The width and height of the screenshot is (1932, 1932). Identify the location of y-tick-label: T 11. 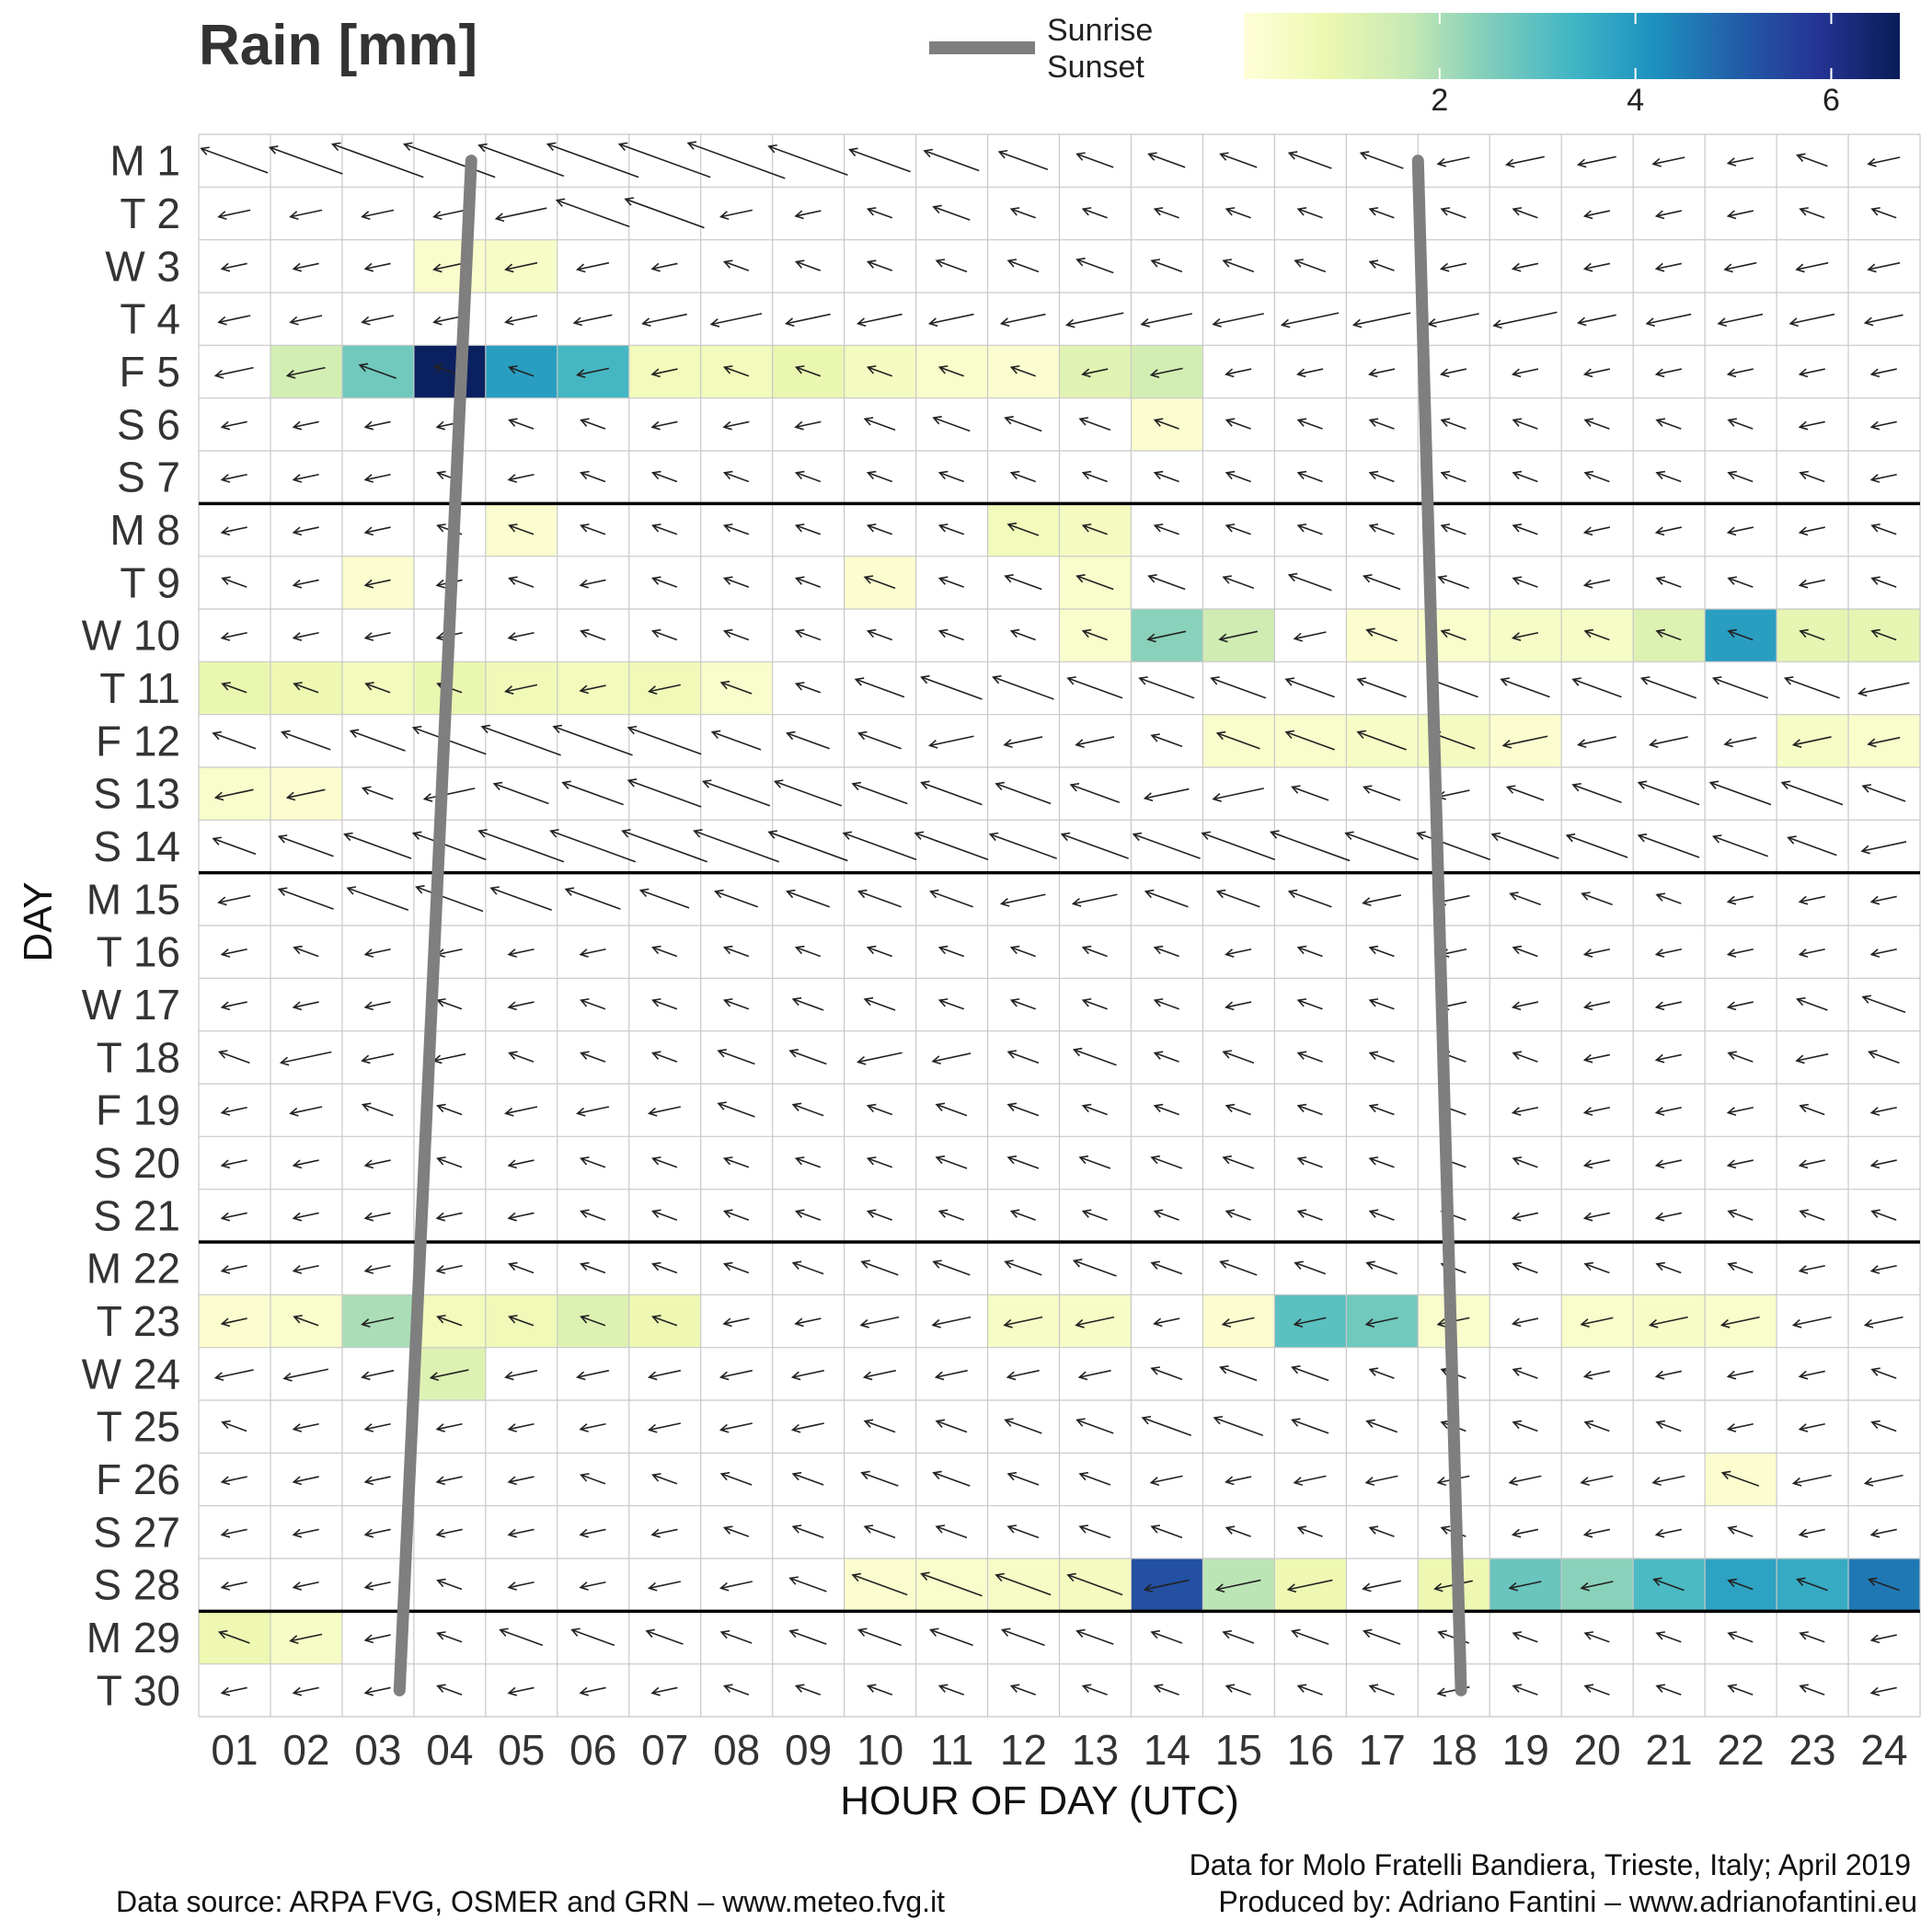
(139, 688).